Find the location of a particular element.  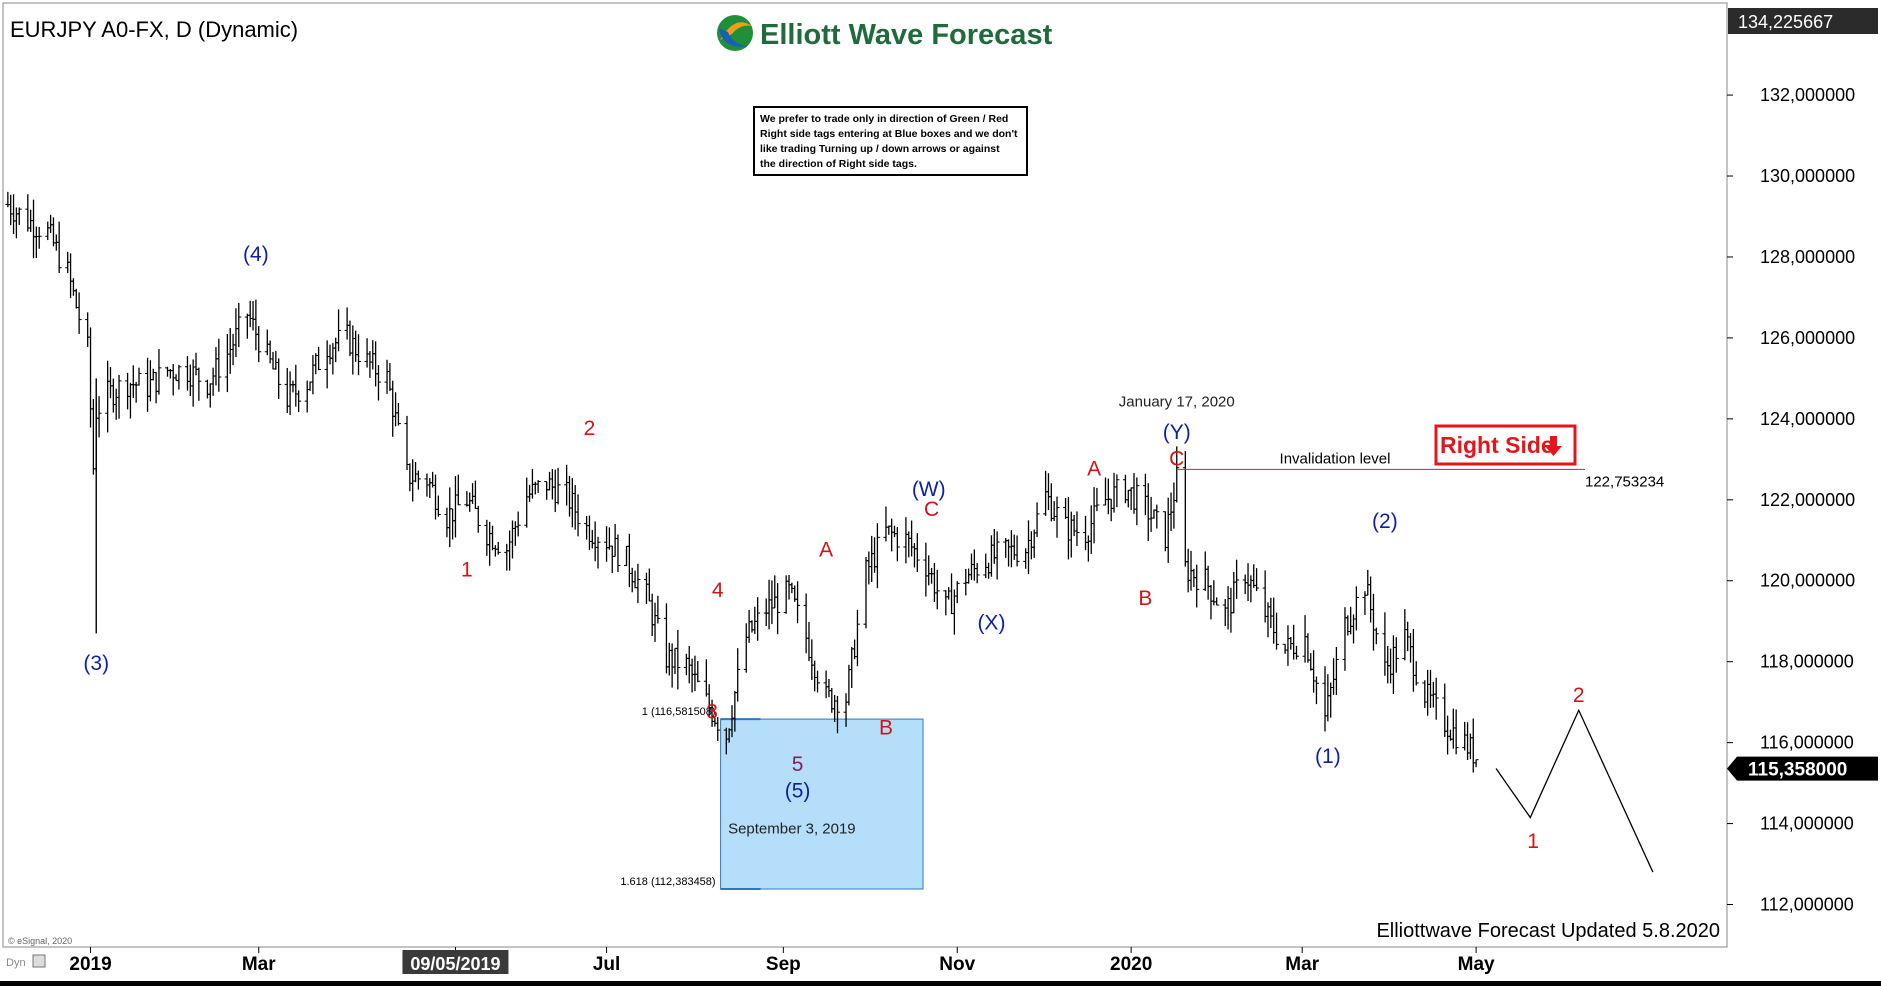

top-price-badge is located at coordinates (1803, 21).